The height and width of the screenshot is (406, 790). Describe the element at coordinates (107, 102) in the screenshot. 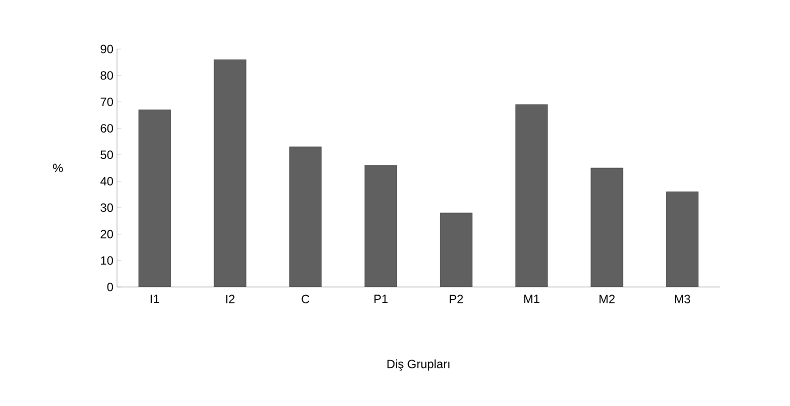

I see `y-tick-label: 70` at that location.